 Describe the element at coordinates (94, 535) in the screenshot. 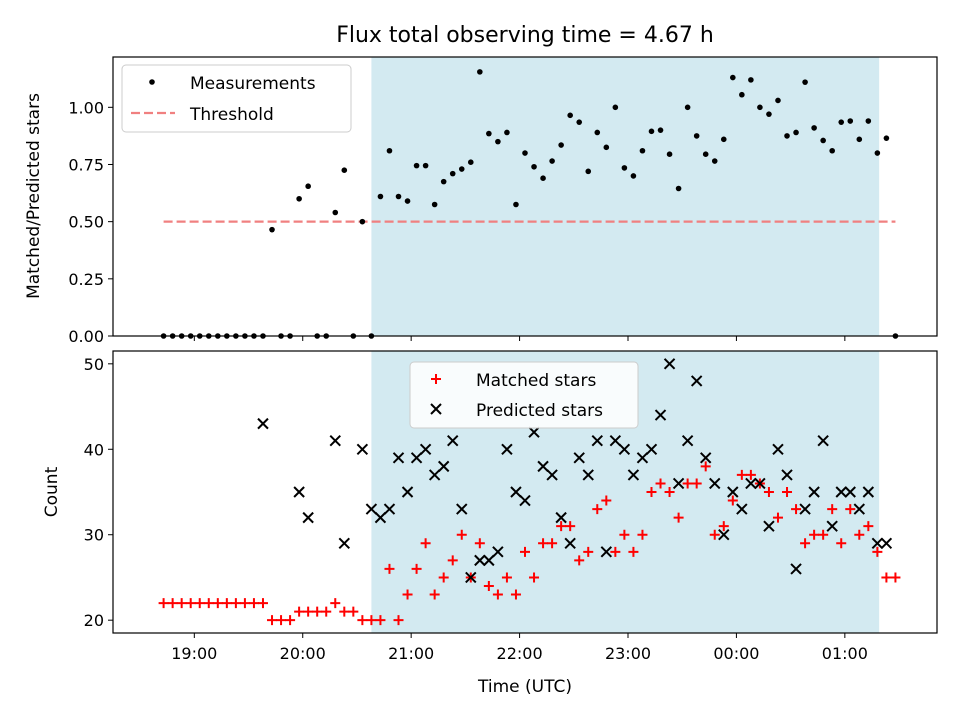

I see `y-tick-label: 30` at that location.